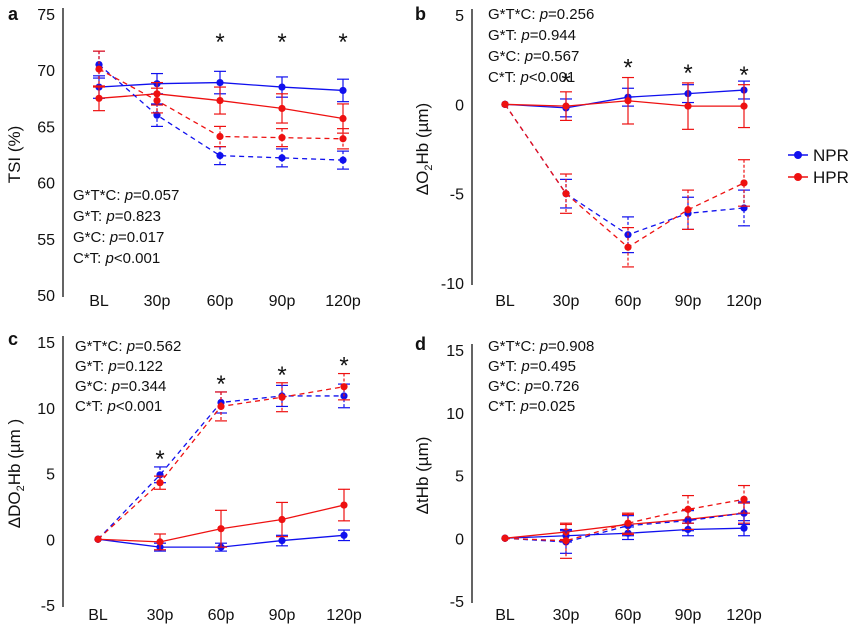 This screenshot has height=629, width=858. I want to click on y-tick-label: 10, so click(46, 409).